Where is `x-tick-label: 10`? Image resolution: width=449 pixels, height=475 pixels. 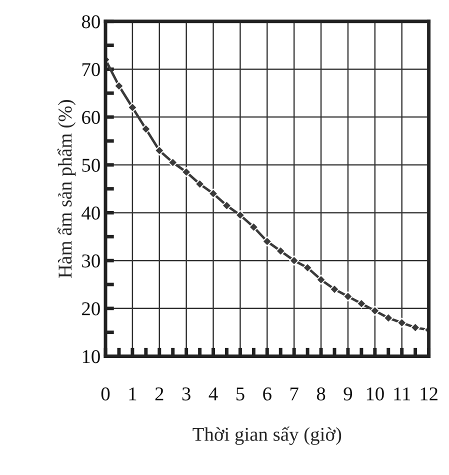
x-tick-label: 10 is located at coordinates (375, 393).